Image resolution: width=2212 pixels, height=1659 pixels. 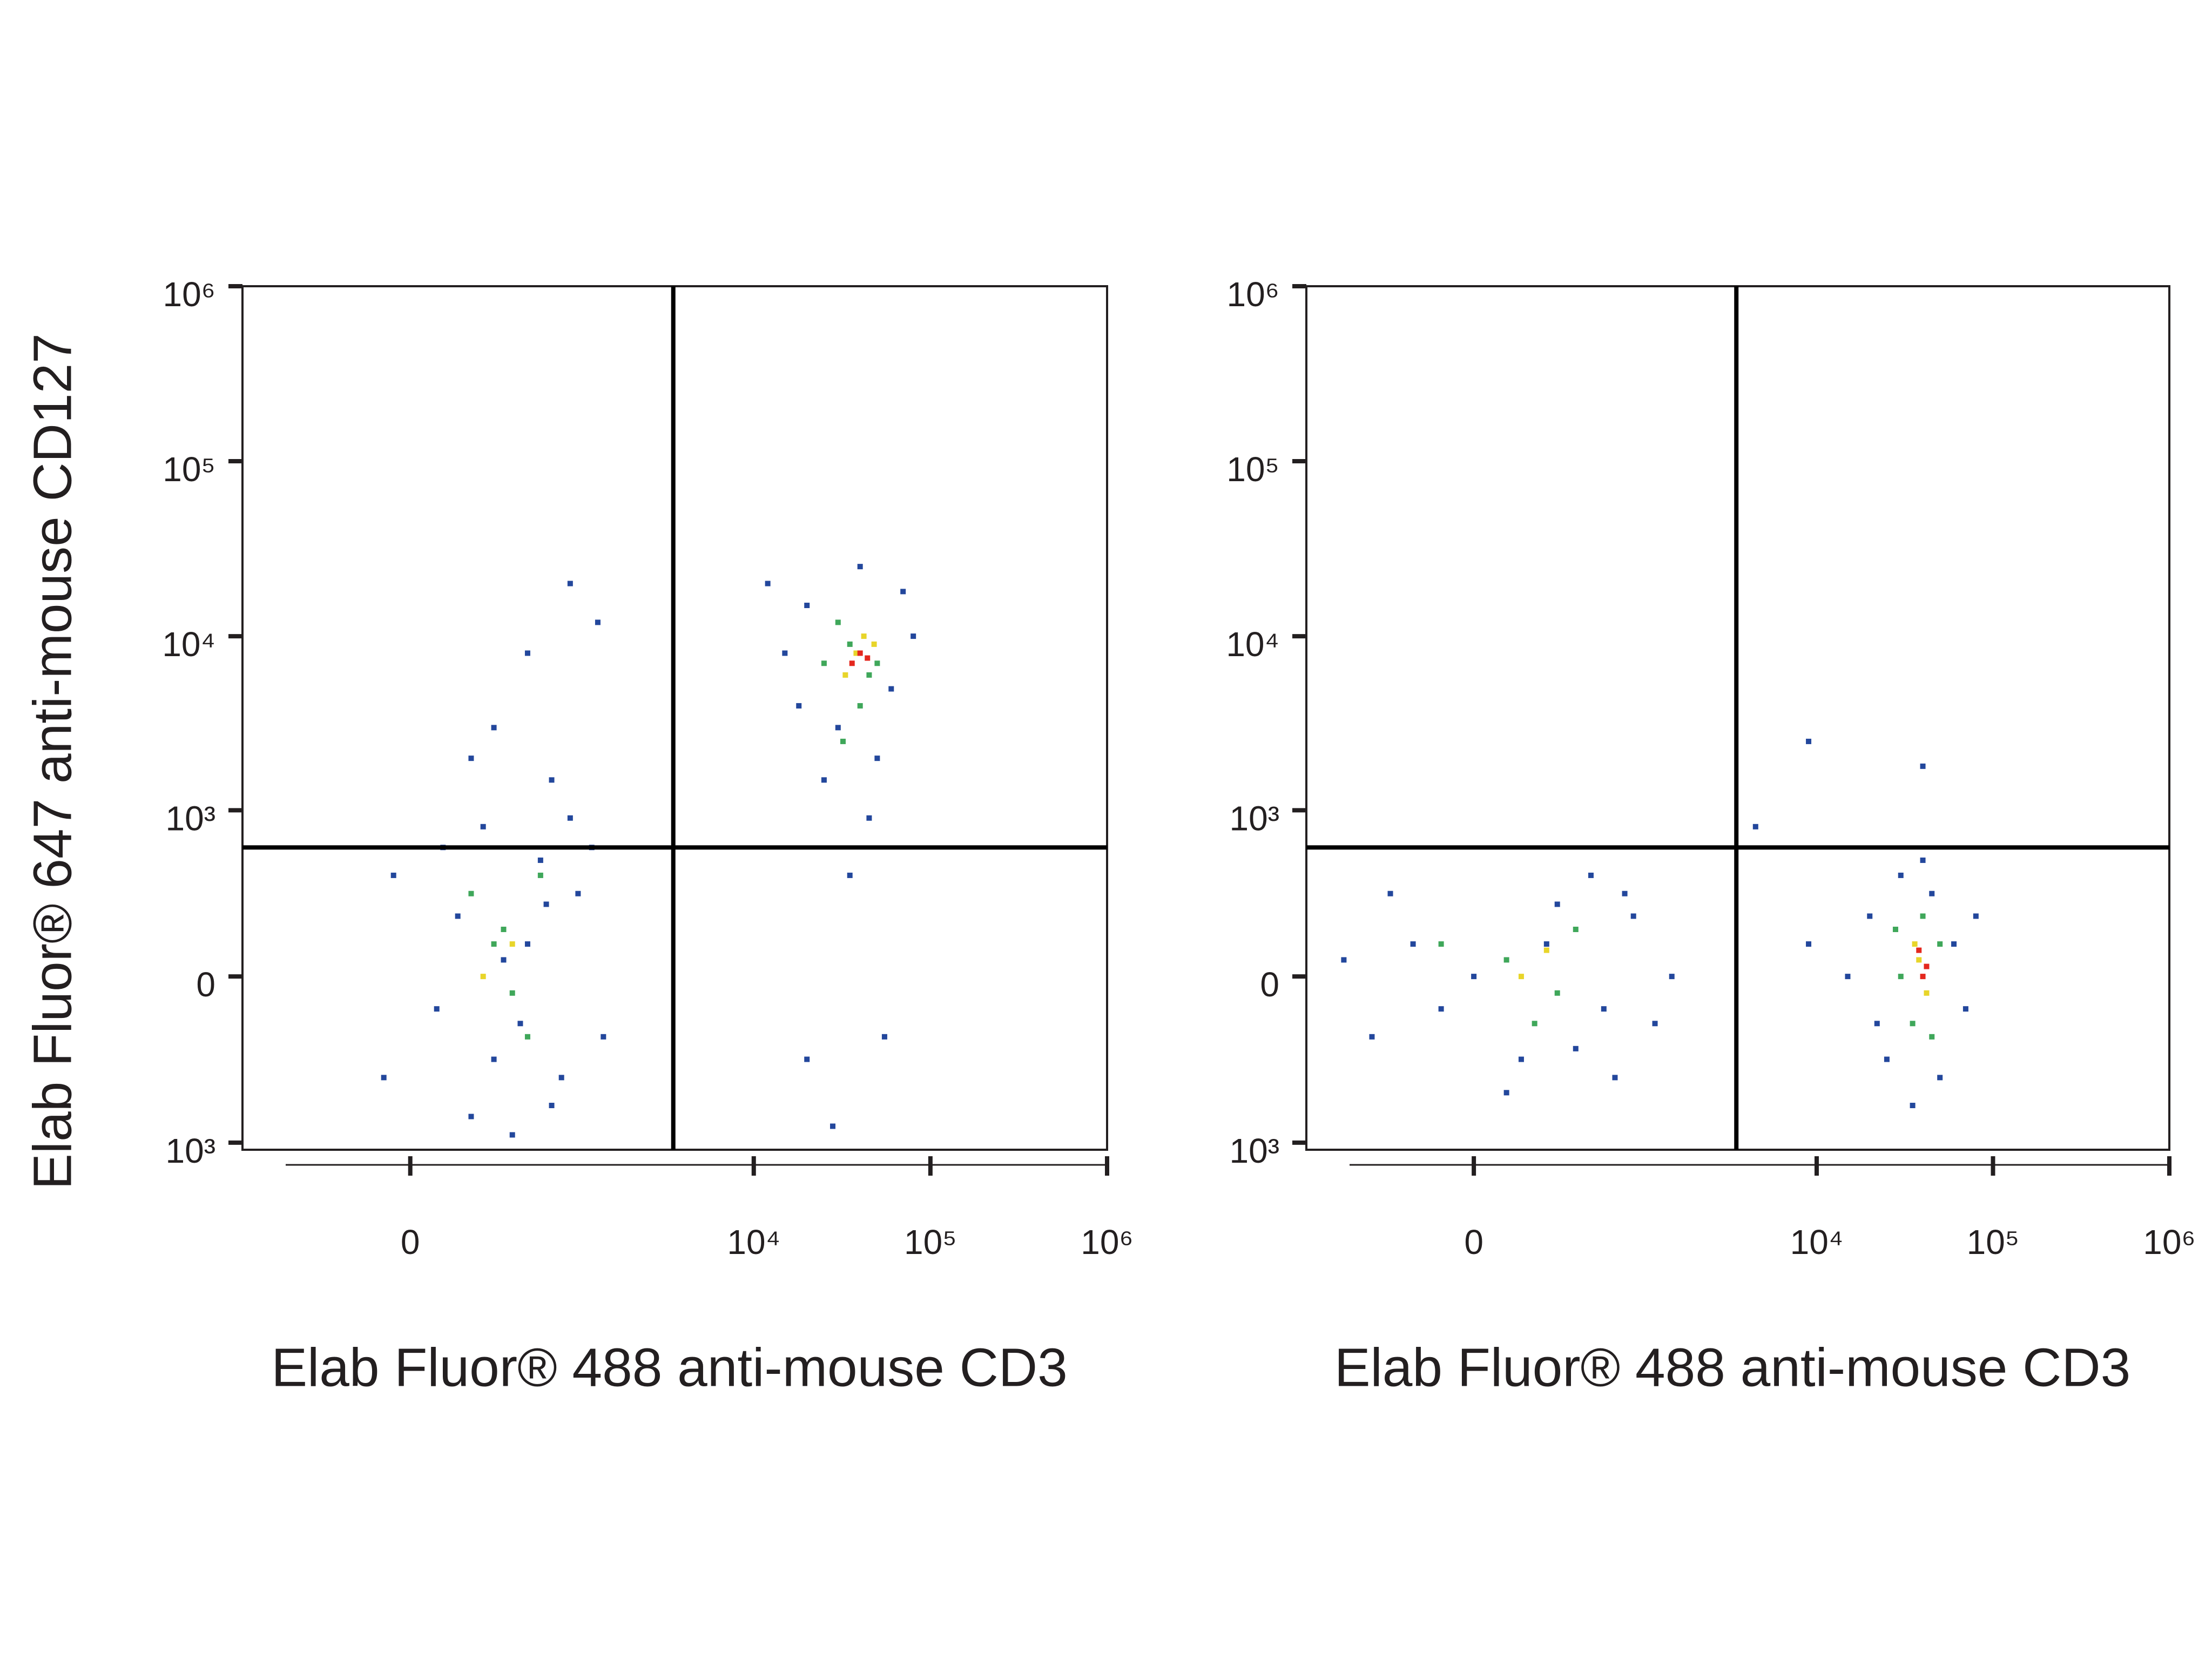 I want to click on x-tick-label: 10⁵, so click(x=1993, y=1242).